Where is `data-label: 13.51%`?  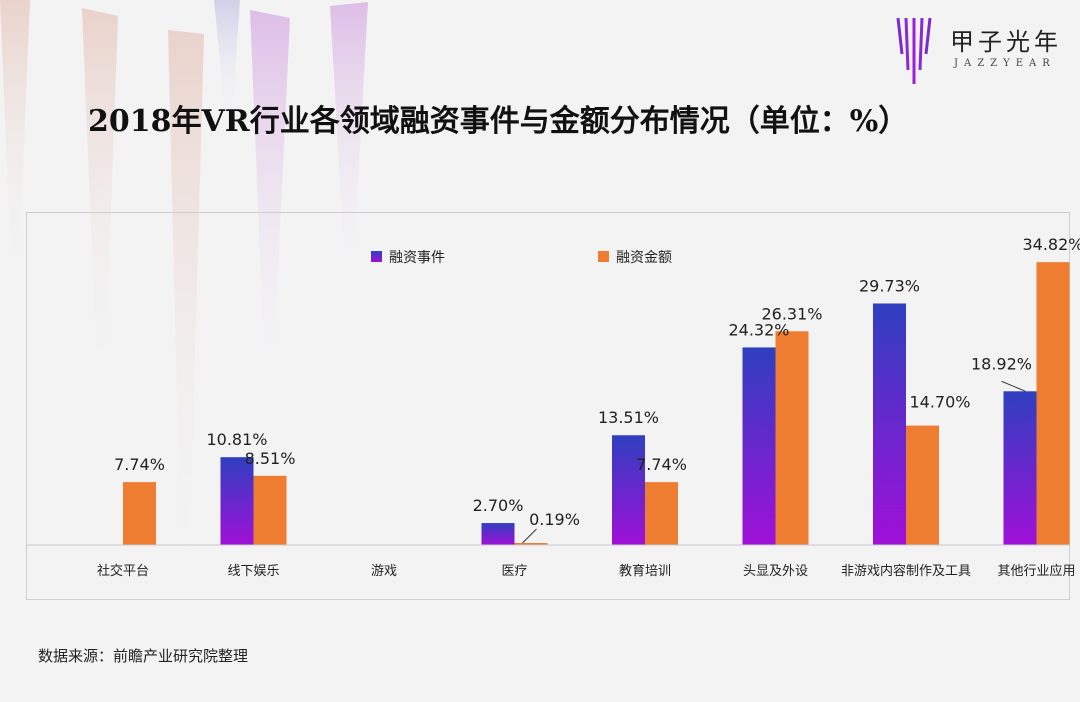
data-label: 13.51% is located at coordinates (628, 417).